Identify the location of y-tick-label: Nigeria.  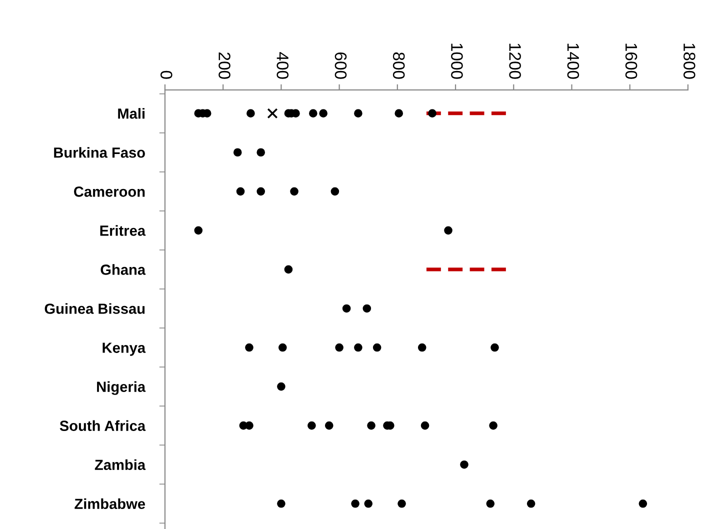
(121, 388).